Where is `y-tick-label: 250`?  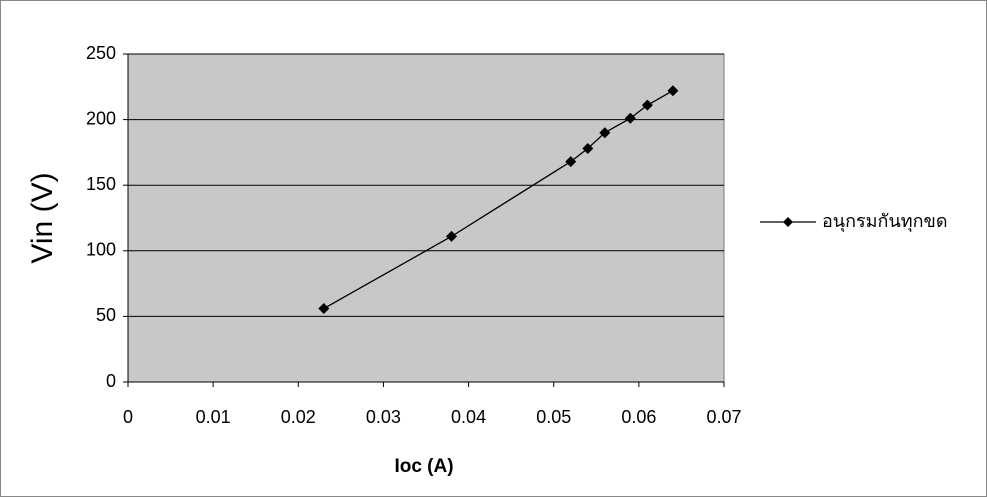 y-tick-label: 250 is located at coordinates (101, 53).